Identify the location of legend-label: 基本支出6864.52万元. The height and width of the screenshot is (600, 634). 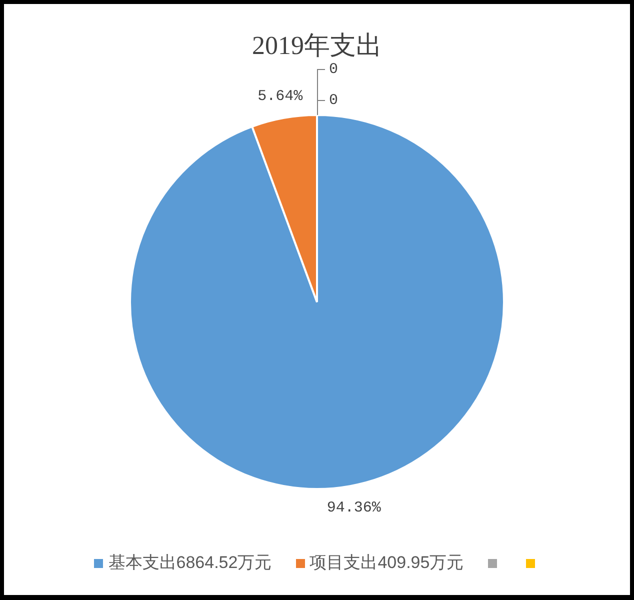
(190, 563).